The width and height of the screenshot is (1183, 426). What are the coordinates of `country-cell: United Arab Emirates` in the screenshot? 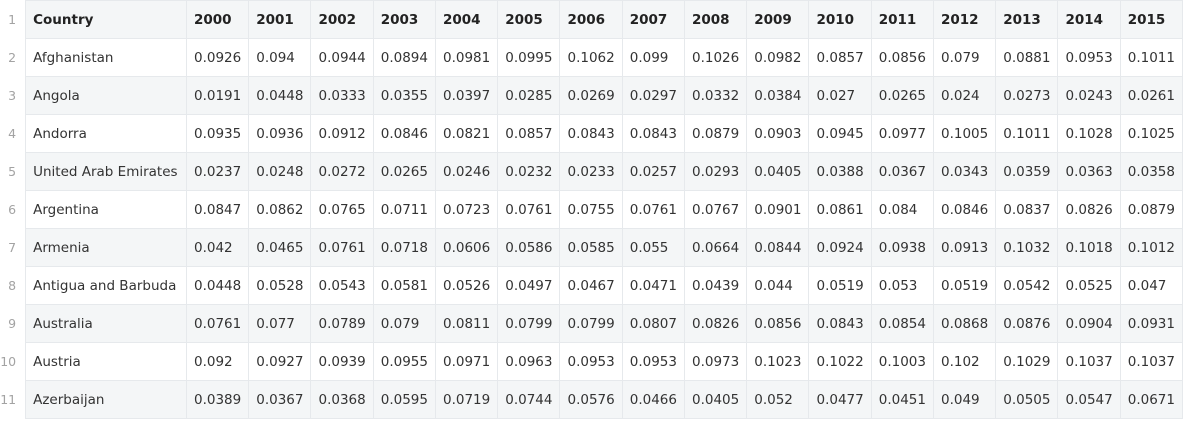 It's located at (106, 171).